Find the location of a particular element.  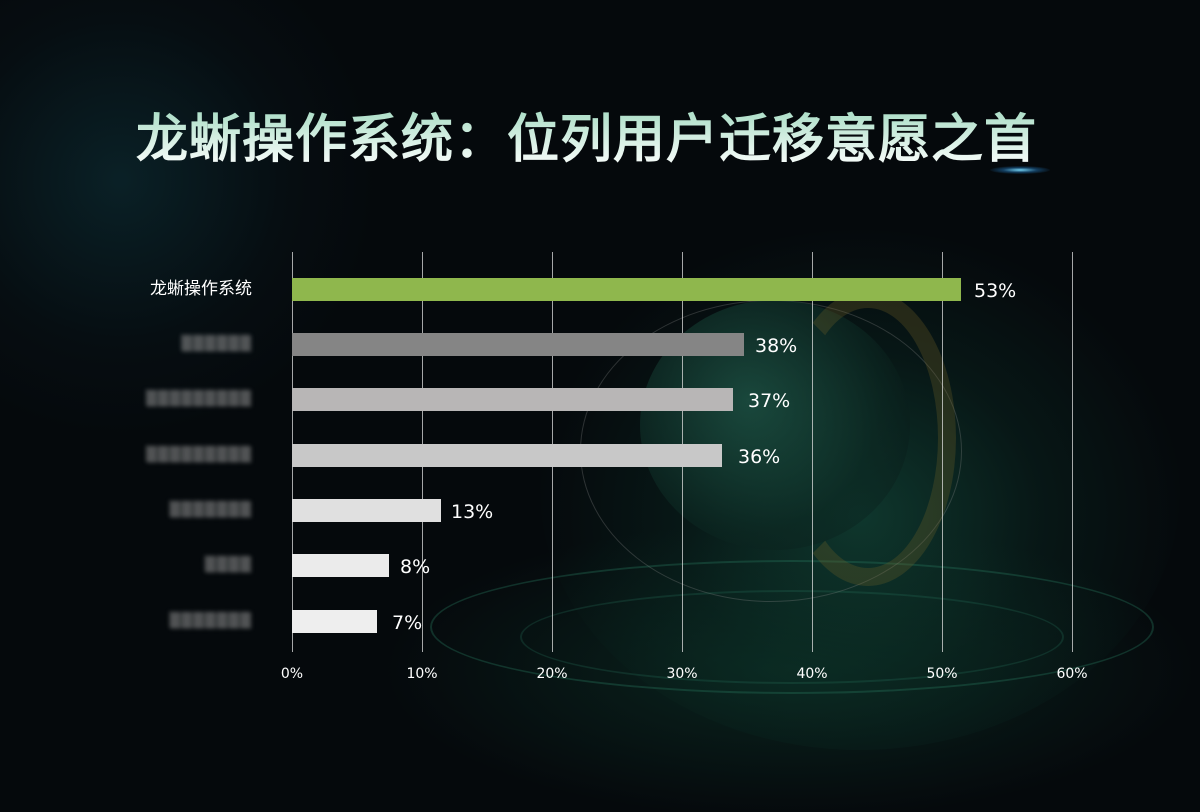

bar-value-label: 36% is located at coordinates (759, 457).